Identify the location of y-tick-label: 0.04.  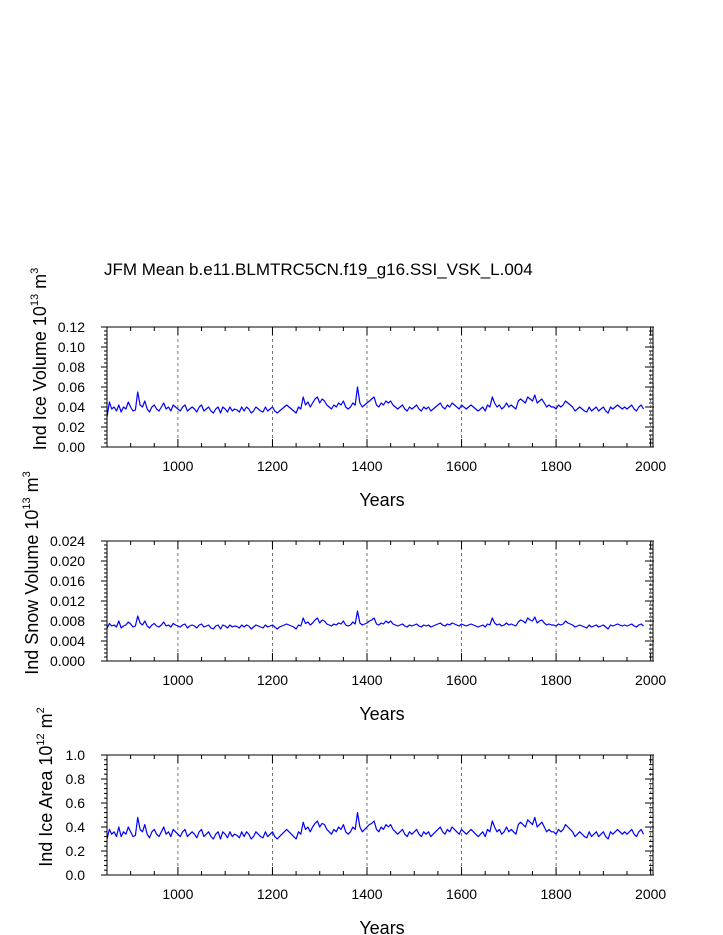
(71, 407).